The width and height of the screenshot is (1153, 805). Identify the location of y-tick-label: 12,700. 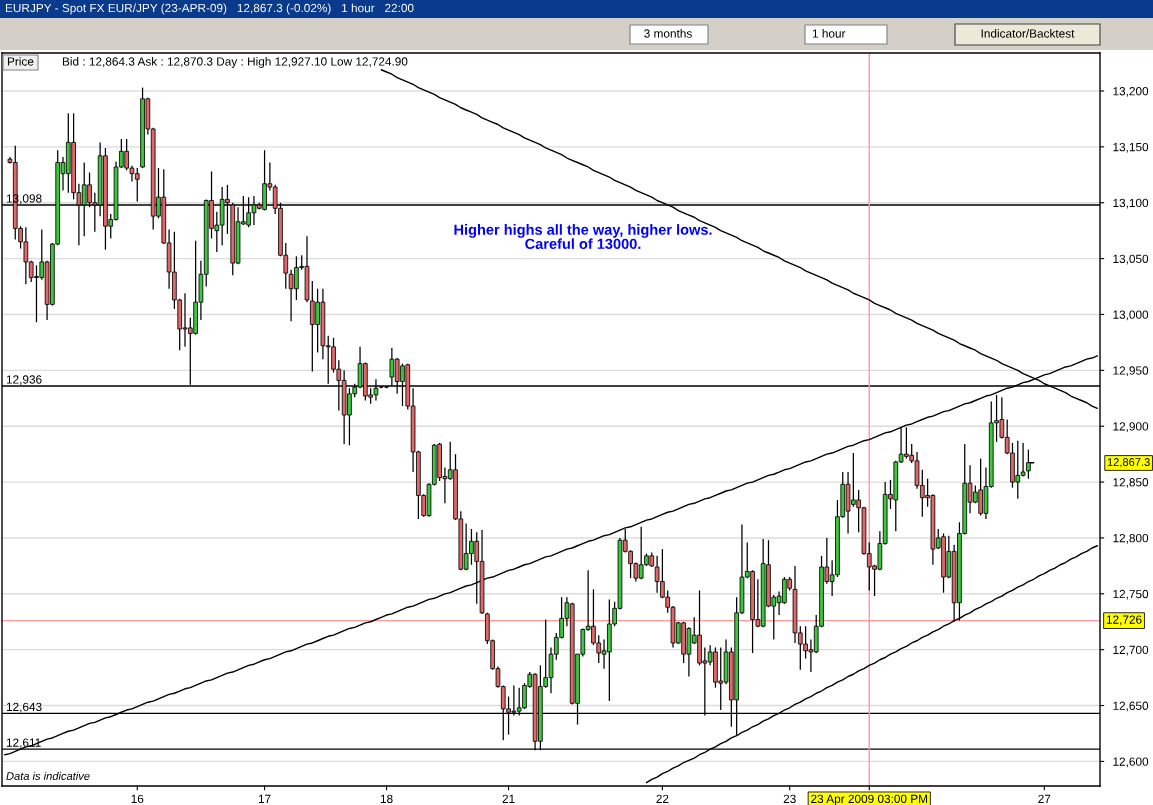
(1131, 650).